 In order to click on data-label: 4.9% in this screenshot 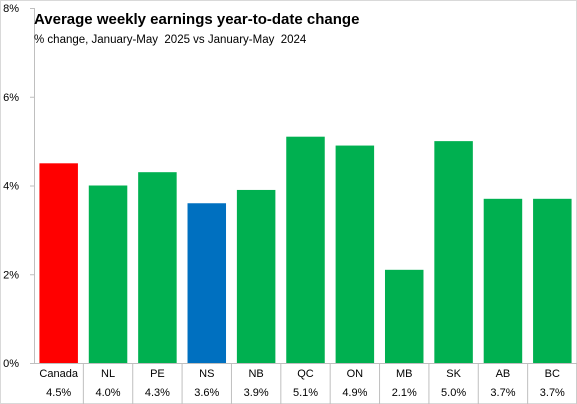, I will do `click(354, 393)`.